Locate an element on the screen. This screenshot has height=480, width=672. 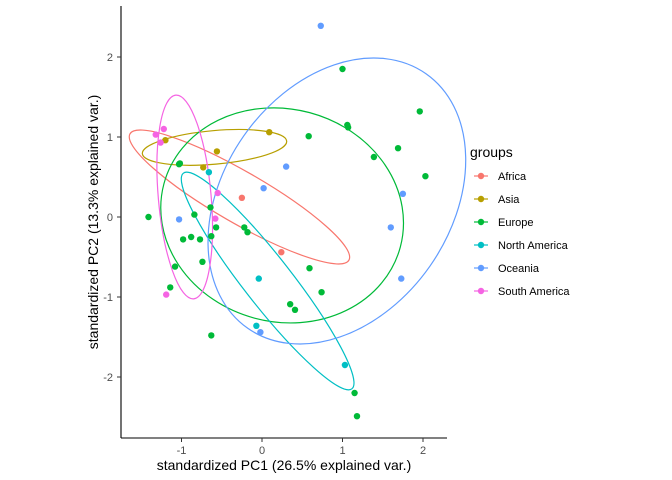
x-ticks: -1 0 1 2 is located at coordinates (301, 447).